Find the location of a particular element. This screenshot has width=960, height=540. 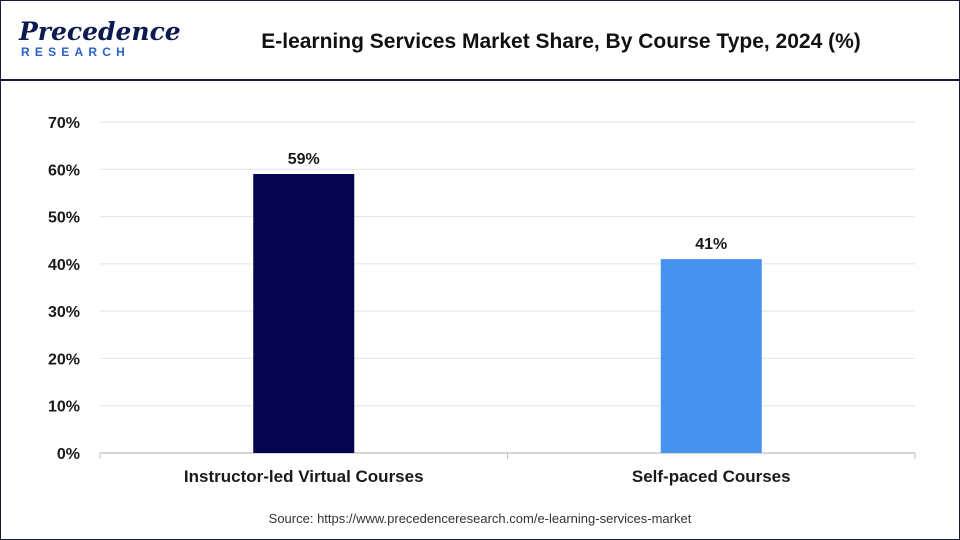

logo-subtitle: RESEARCH is located at coordinates (75, 52).